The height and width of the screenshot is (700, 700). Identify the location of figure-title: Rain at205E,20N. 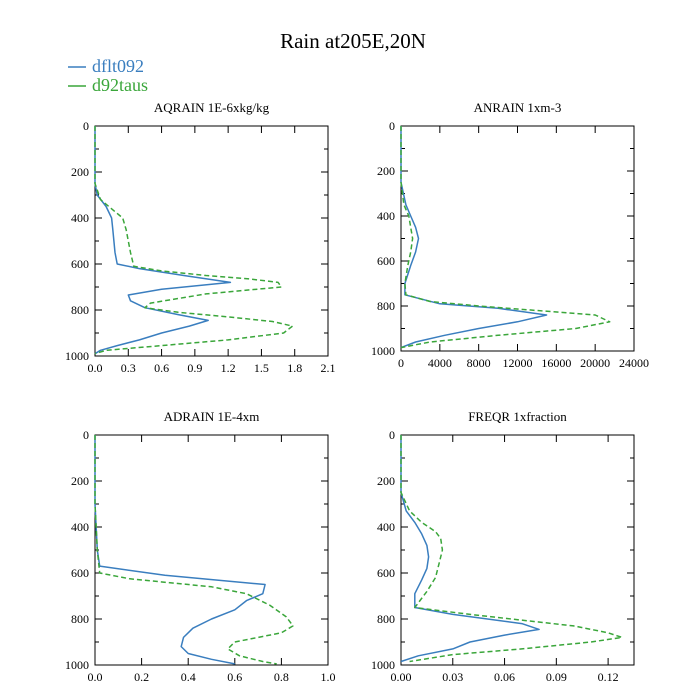
(353, 41).